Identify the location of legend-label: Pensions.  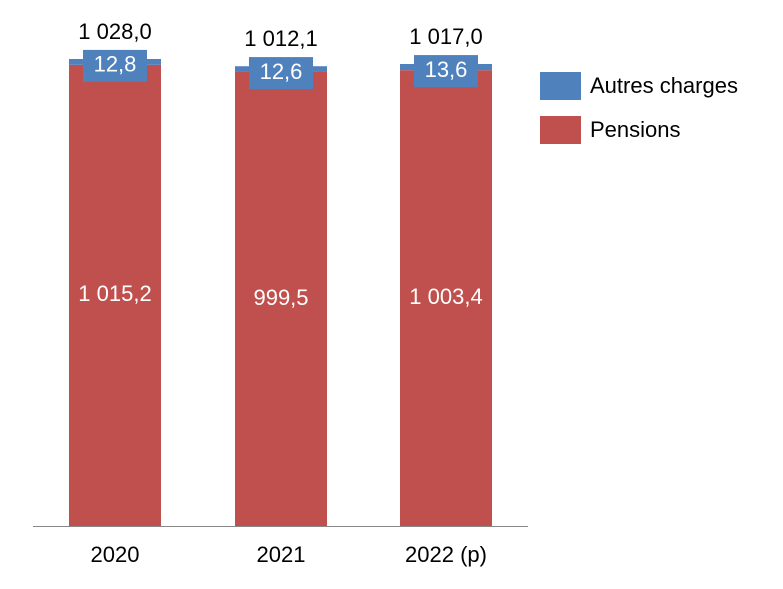
(635, 129).